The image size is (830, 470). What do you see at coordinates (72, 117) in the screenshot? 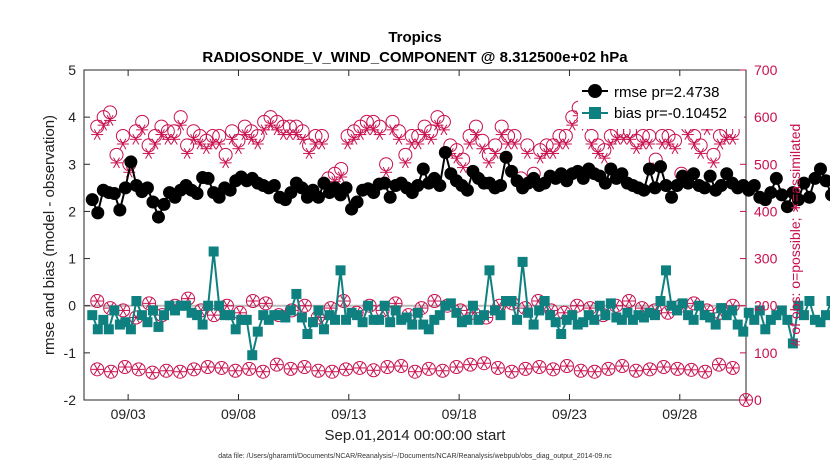
I see `y-tick-label-left: 4` at bounding box center [72, 117].